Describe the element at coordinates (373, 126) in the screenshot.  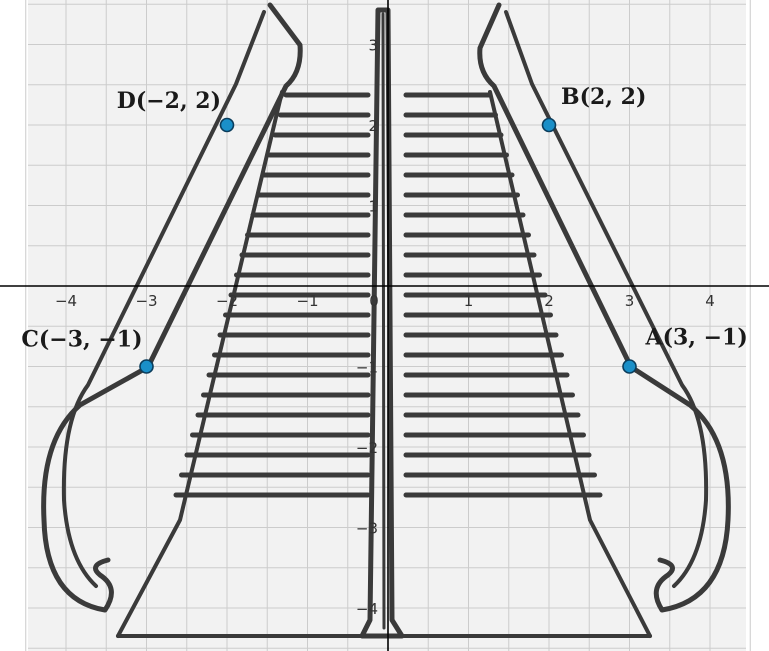
I see `y-tick-label: 2` at that location.